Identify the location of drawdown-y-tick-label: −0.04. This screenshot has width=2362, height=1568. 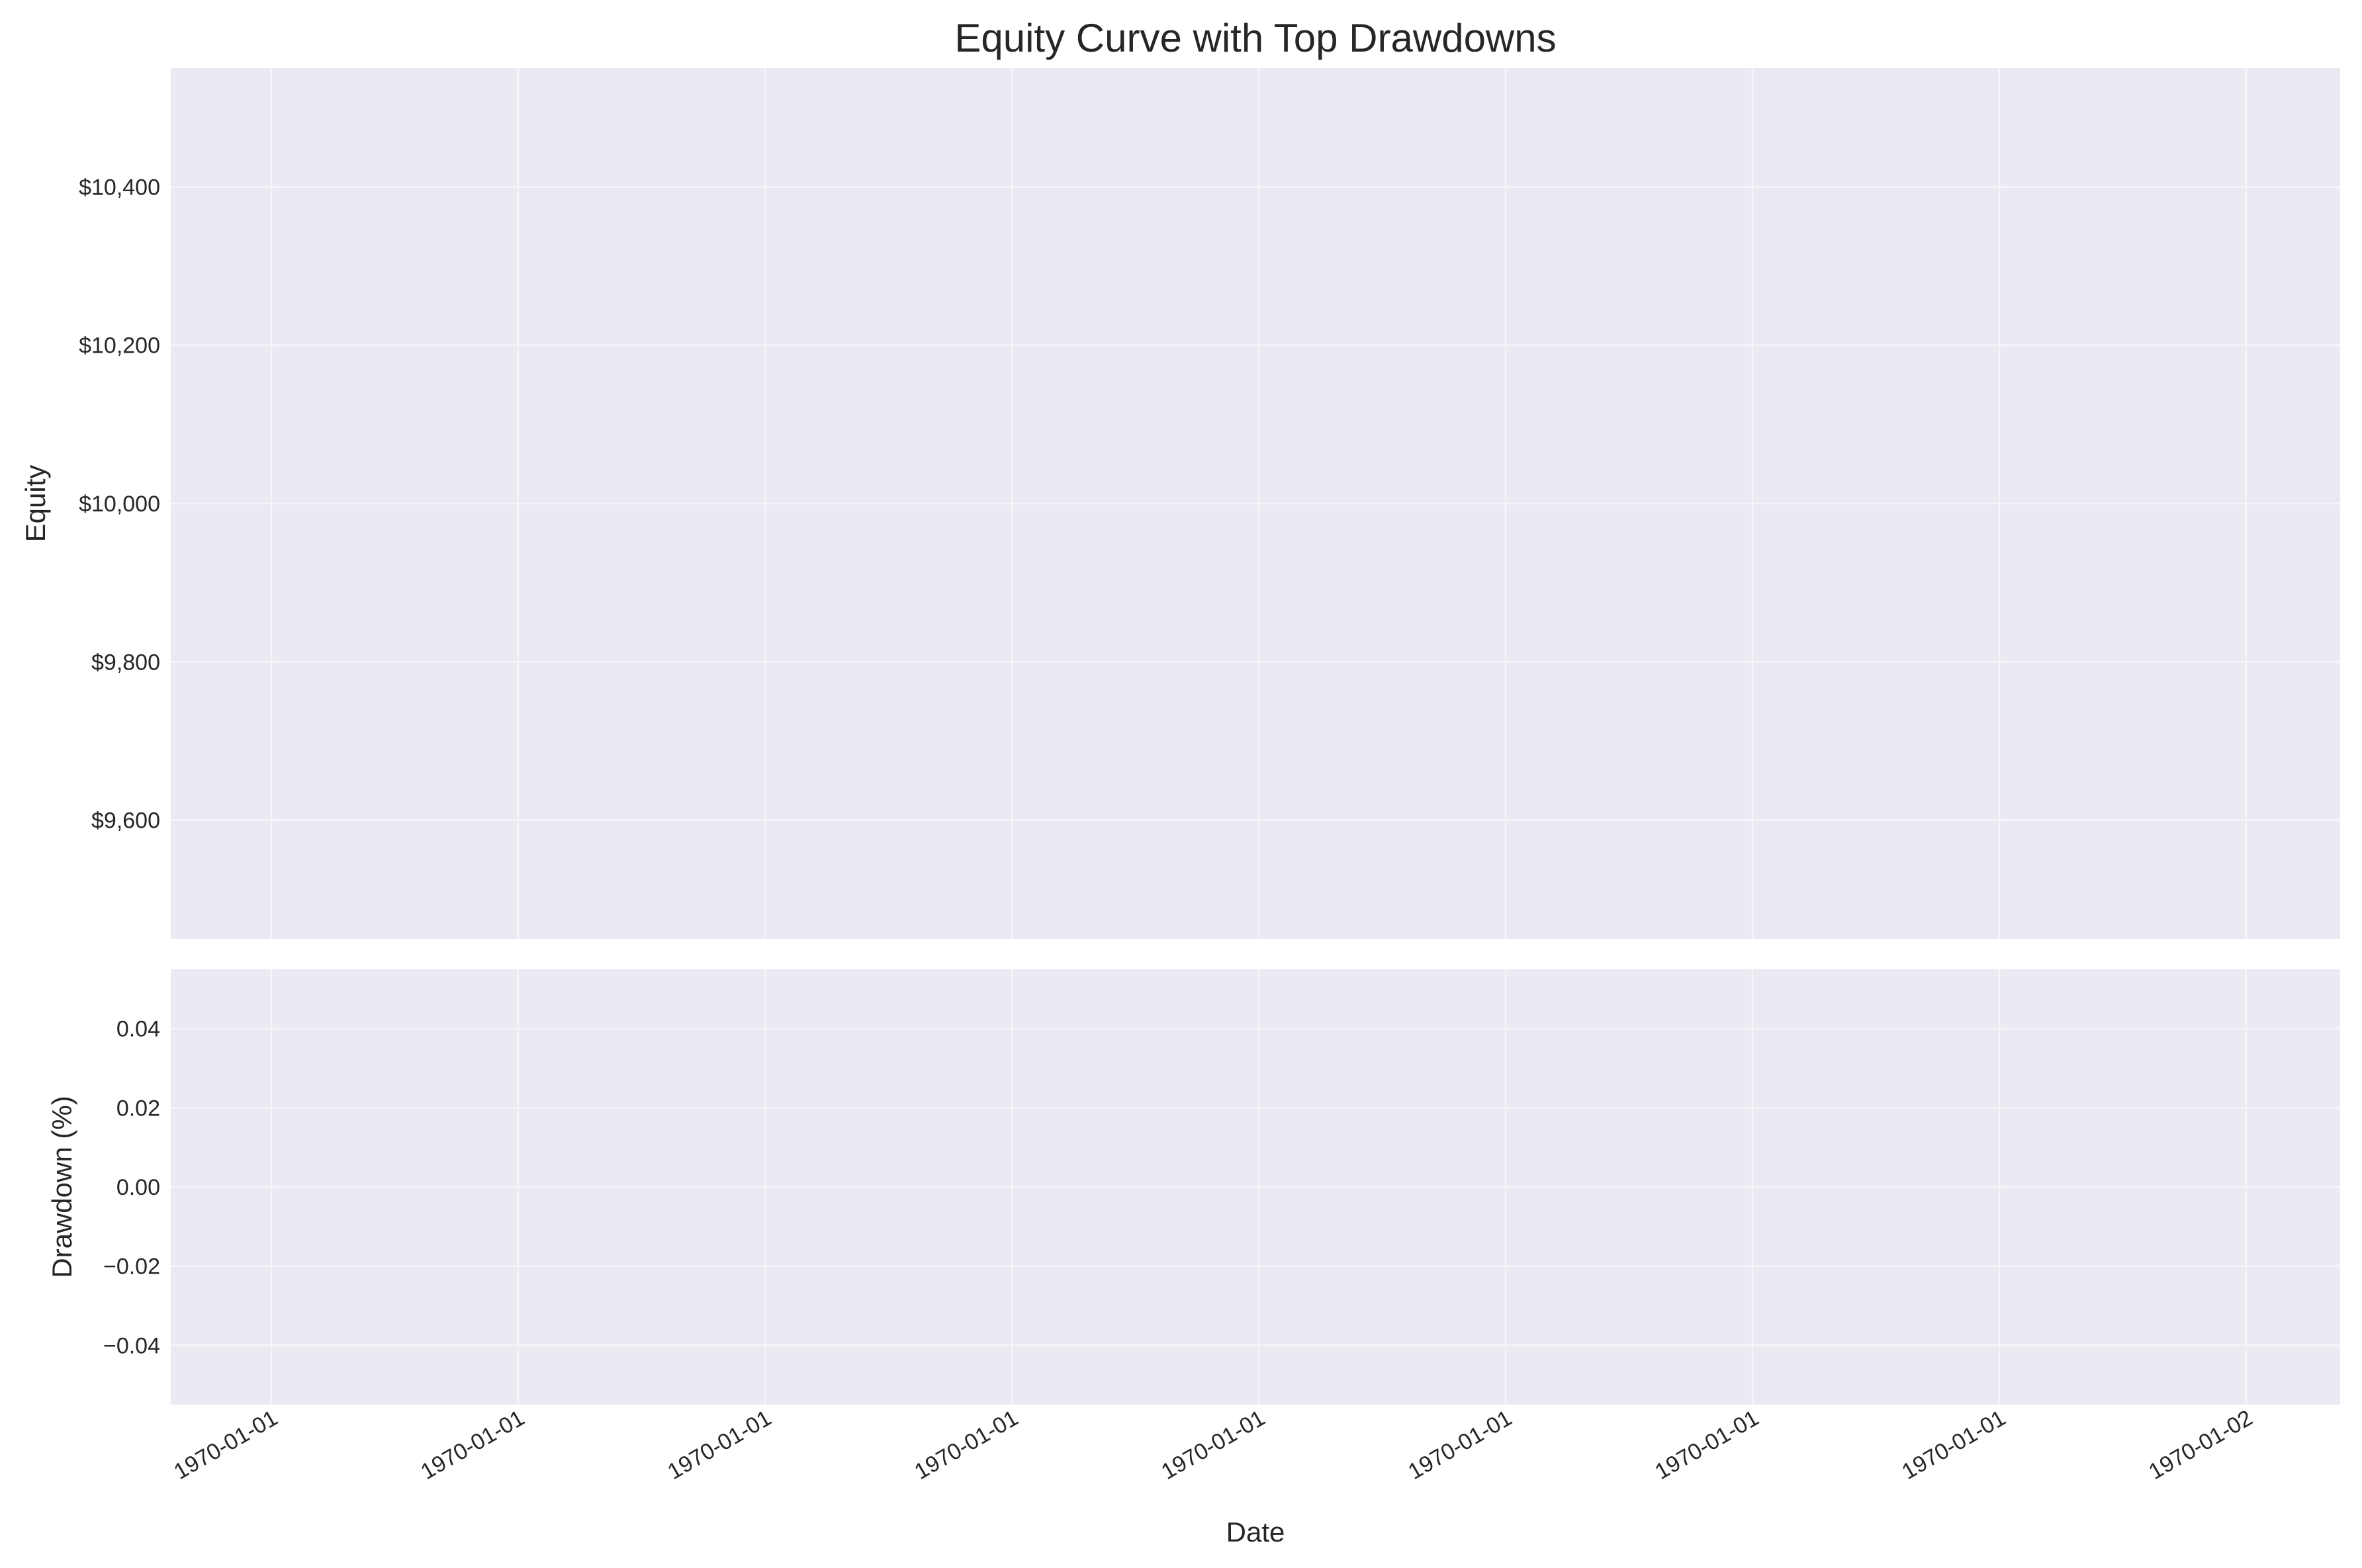
(131, 1345).